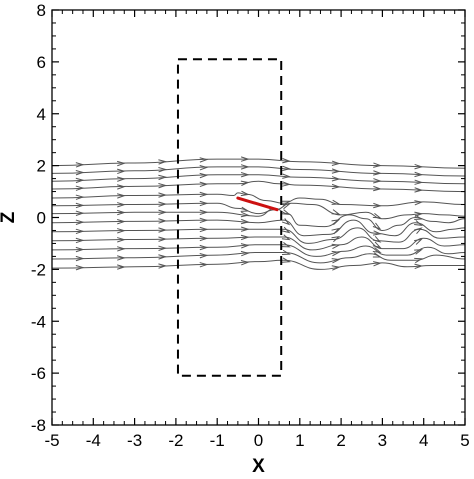 This screenshot has height=479, width=474. Describe the element at coordinates (41, 10) in the screenshot. I see `y-tick-label: 8` at that location.